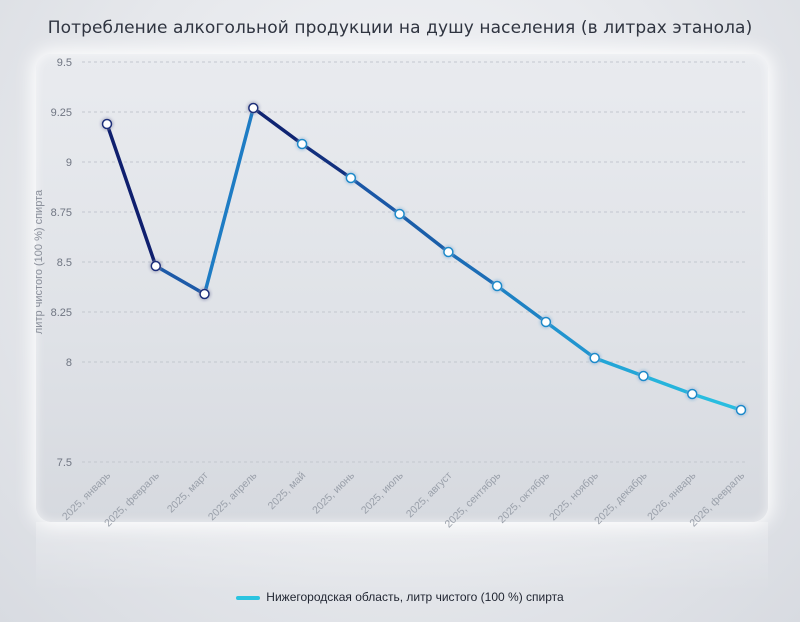 Image resolution: width=800 pixels, height=622 pixels. What do you see at coordinates (287, 491) in the screenshot?
I see `x-tick-label: 2025, май` at bounding box center [287, 491].